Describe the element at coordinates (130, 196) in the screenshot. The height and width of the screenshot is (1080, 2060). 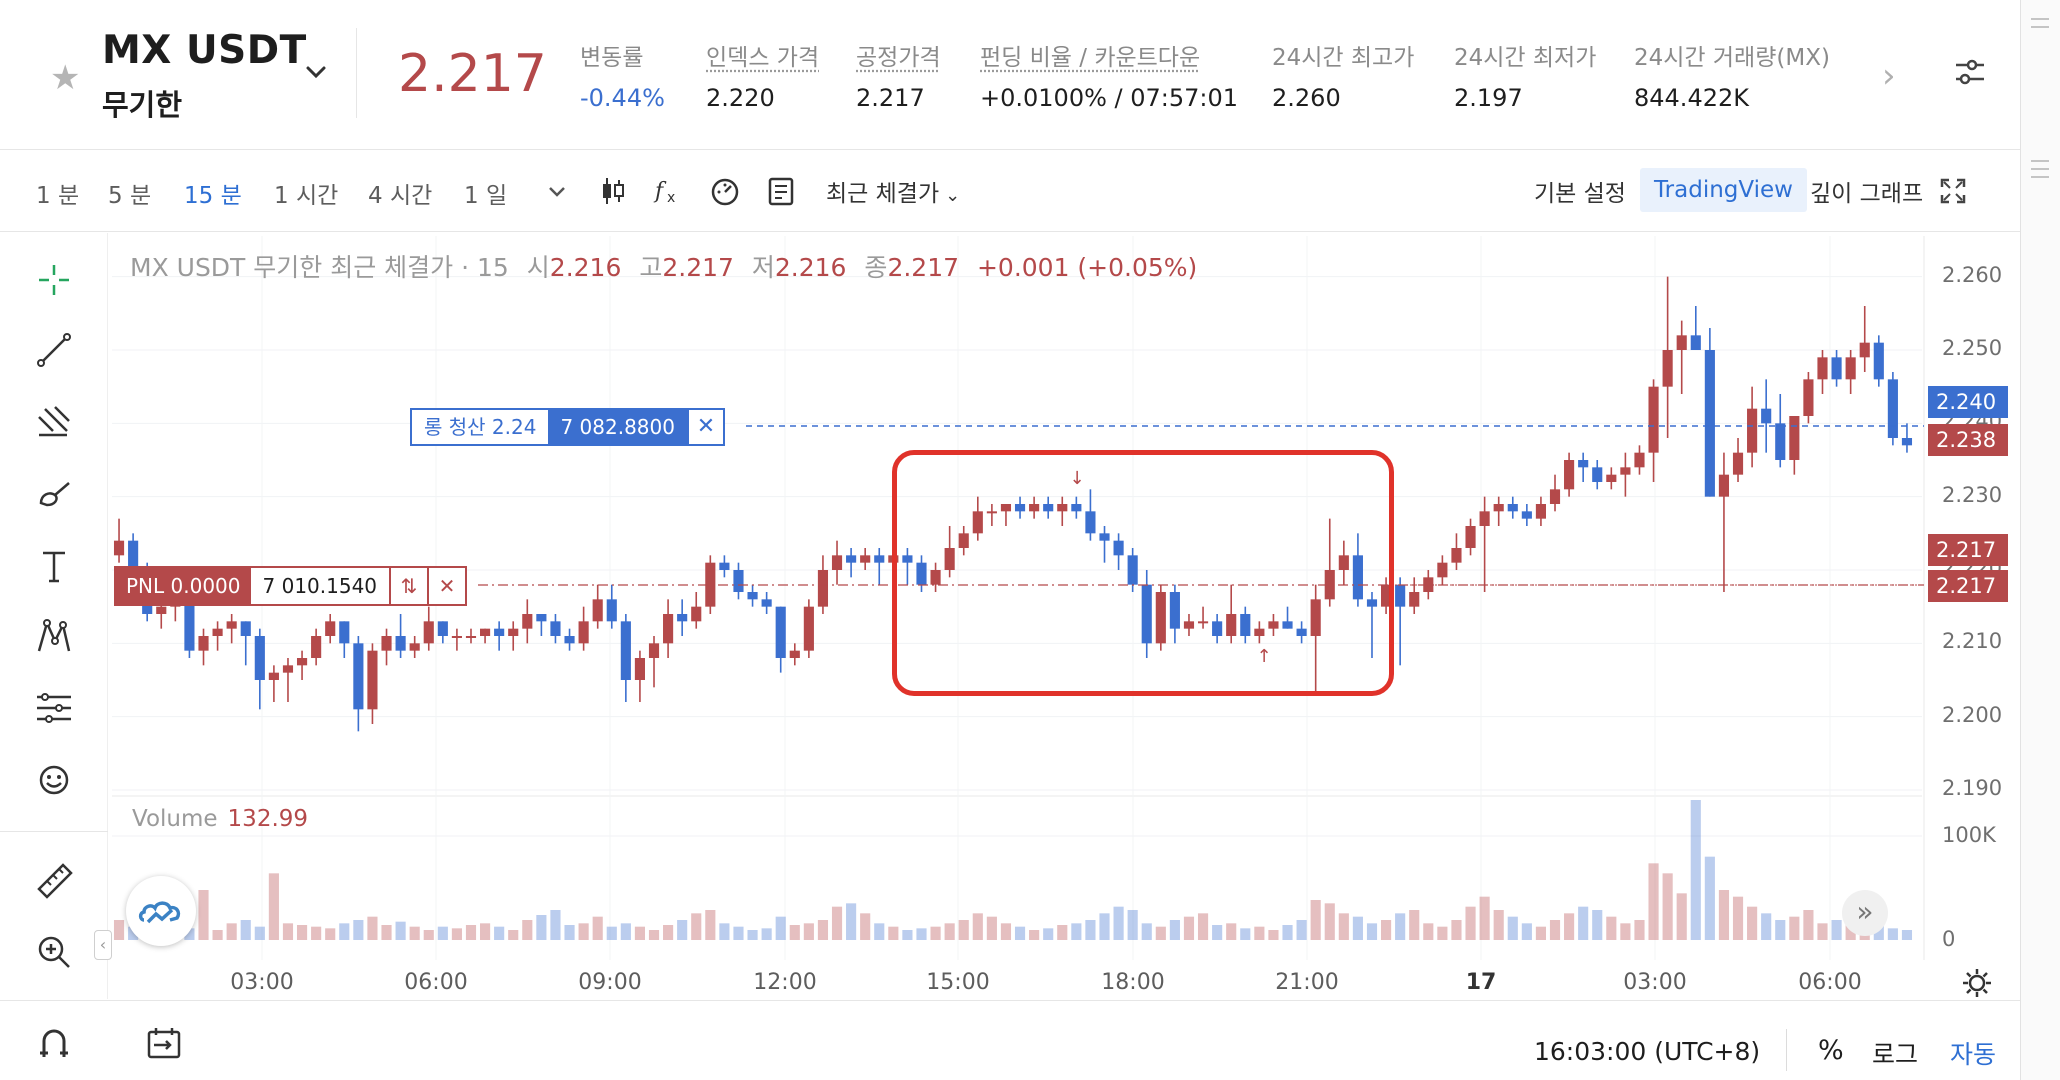
I see `timeframe-5m: 5 분` at that location.